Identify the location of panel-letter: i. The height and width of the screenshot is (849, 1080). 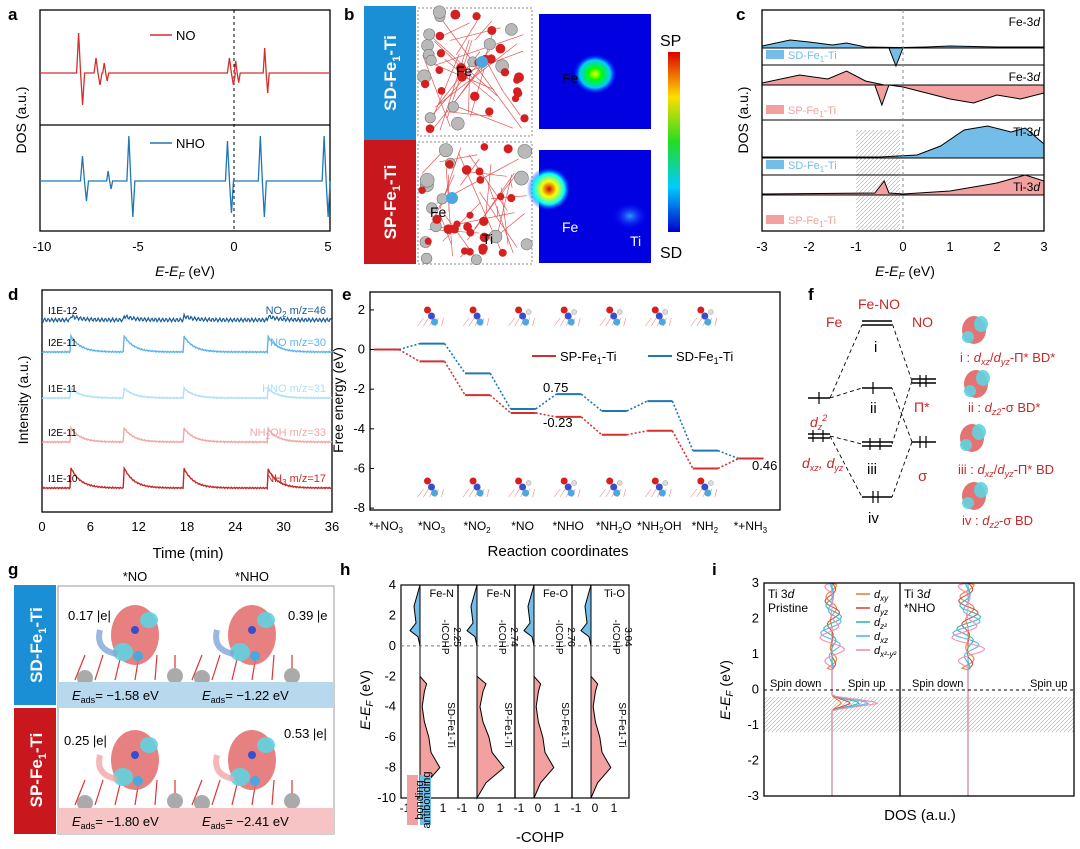
(714, 569).